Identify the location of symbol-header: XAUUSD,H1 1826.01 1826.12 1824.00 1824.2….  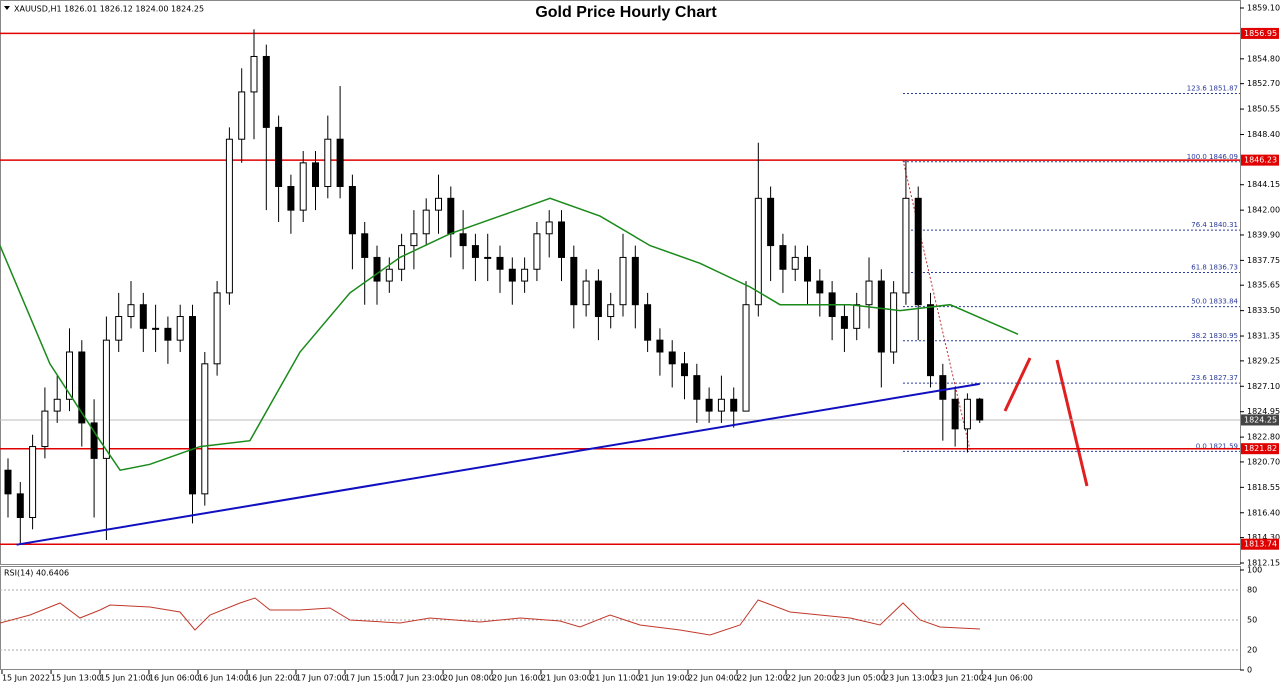
(109, 9).